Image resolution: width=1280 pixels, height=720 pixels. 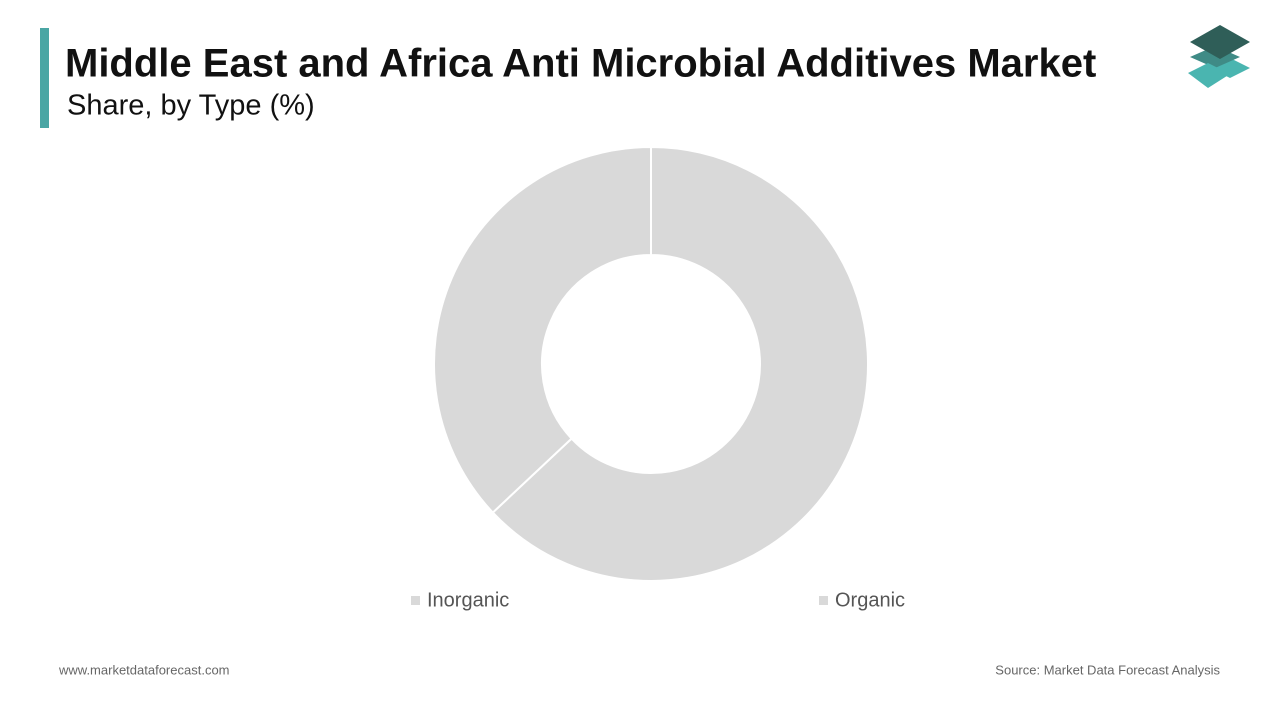 I want to click on website: www.marketdataforecast.com, so click(x=144, y=669).